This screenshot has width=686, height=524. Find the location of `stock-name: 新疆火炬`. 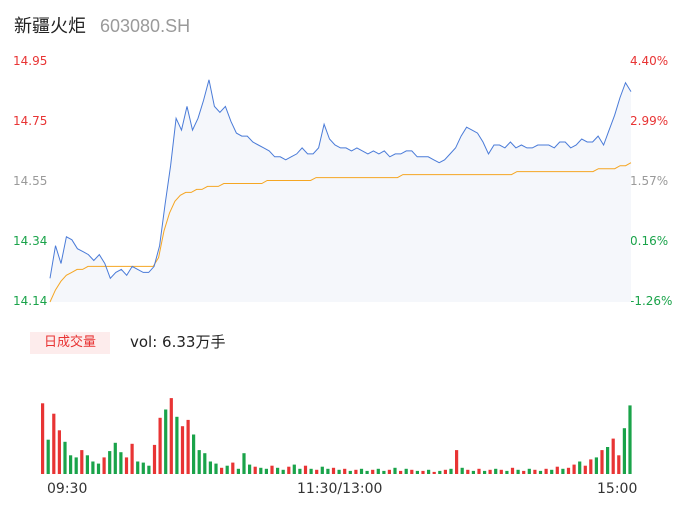

stock-name: 新疆火炬 is located at coordinates (50, 26).